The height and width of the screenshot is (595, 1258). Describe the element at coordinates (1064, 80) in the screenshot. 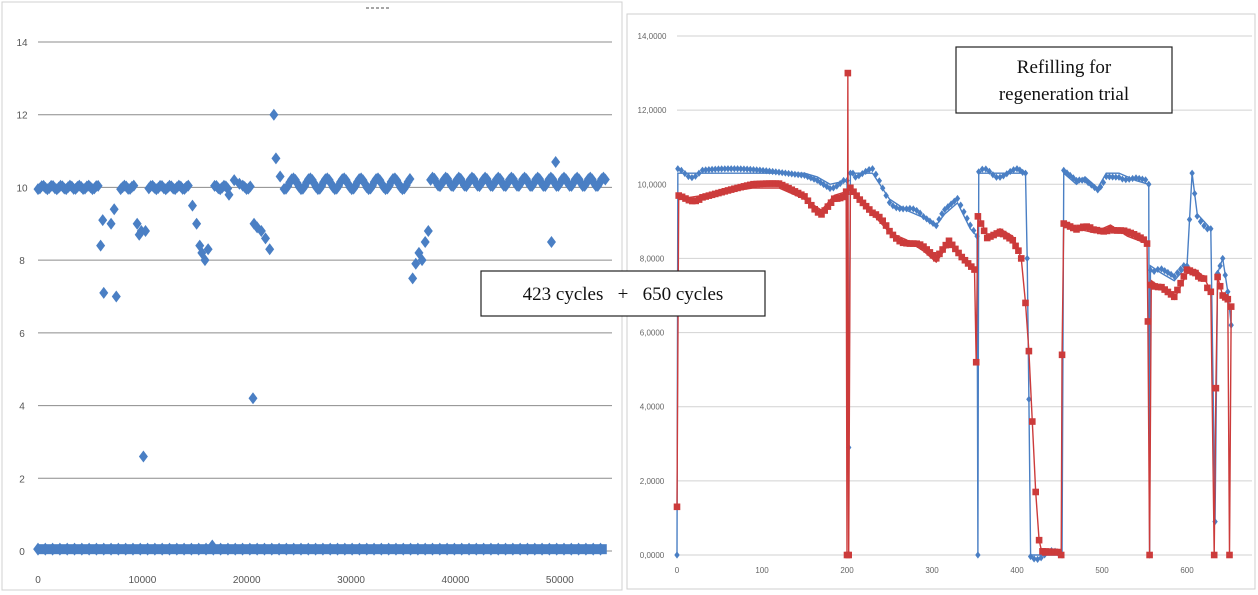

I see `refill-callout-box` at that location.